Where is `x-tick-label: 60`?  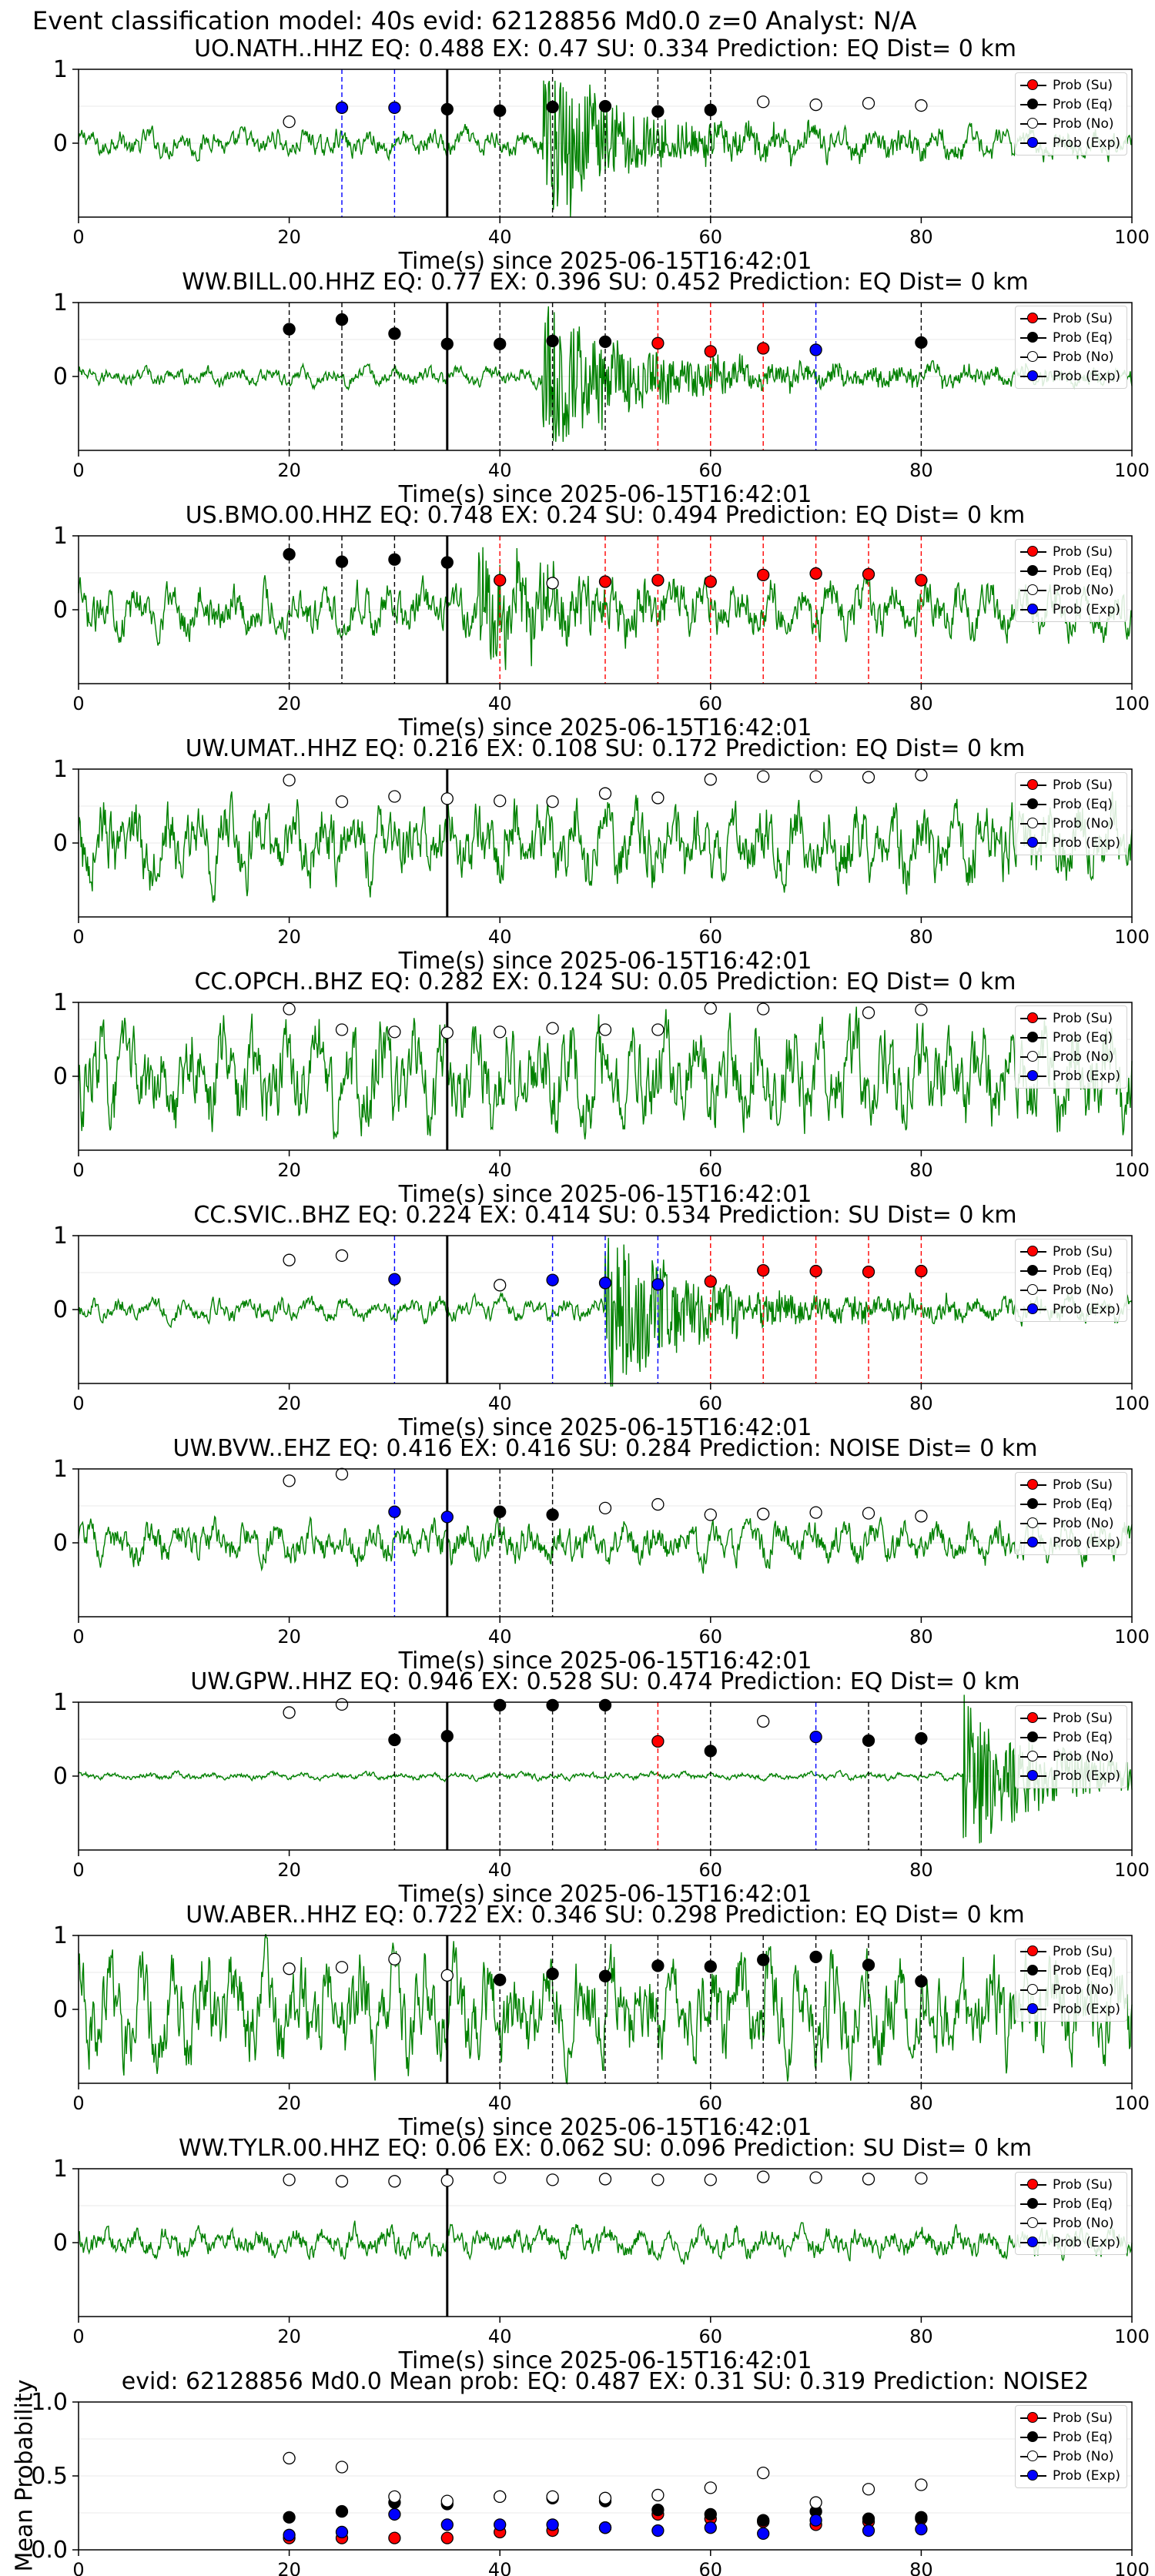 x-tick-label: 60 is located at coordinates (711, 1403).